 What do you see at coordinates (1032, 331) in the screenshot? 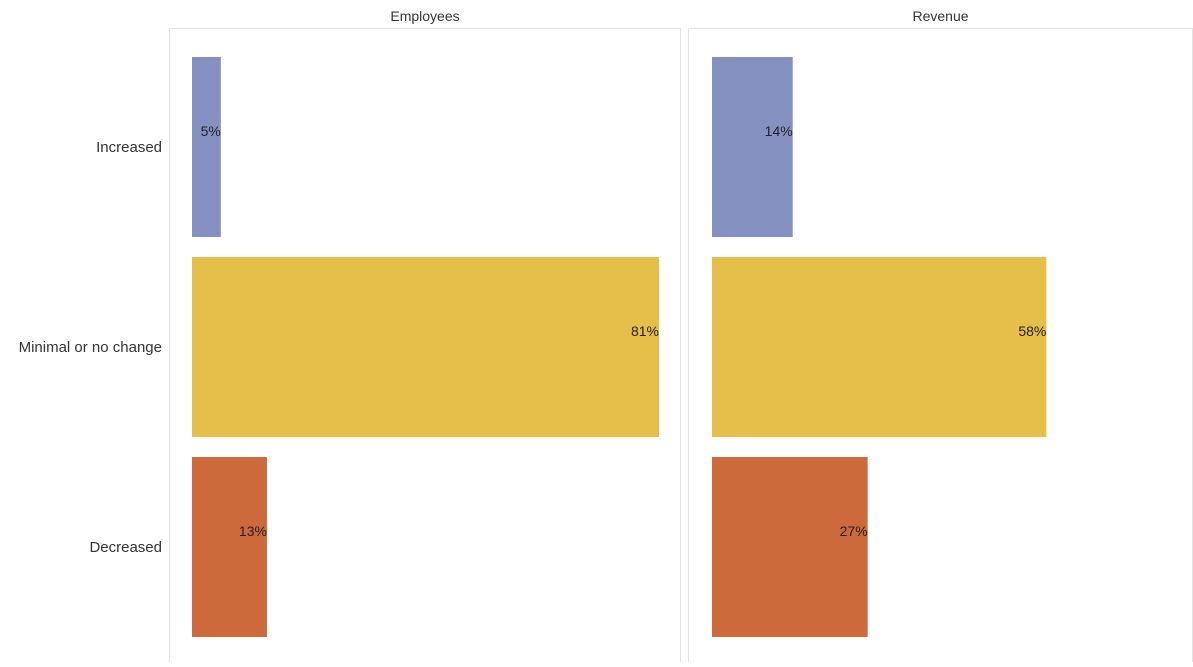
I see `data-label: 58%` at bounding box center [1032, 331].